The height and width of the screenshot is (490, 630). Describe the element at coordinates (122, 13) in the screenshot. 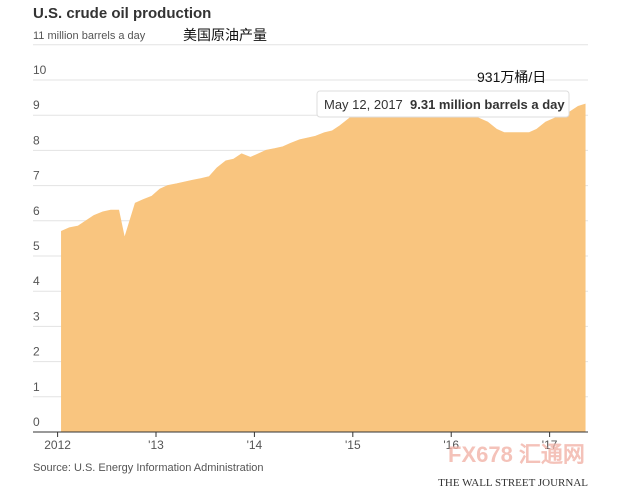

I see `chart-title: U.S. crude oil production` at that location.